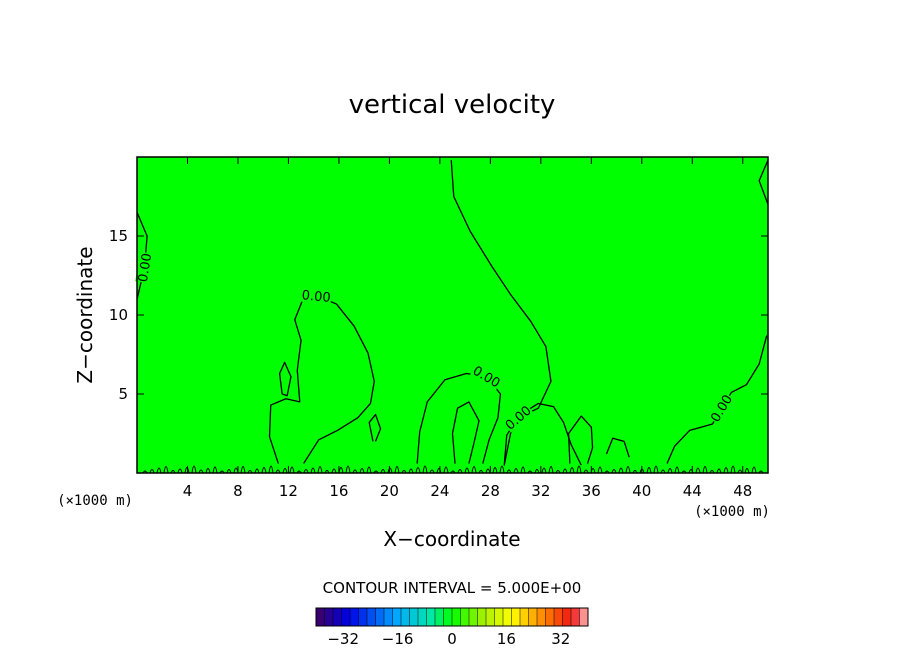 The width and height of the screenshot is (904, 654). I want to click on x-tick-label: 40, so click(641, 491).